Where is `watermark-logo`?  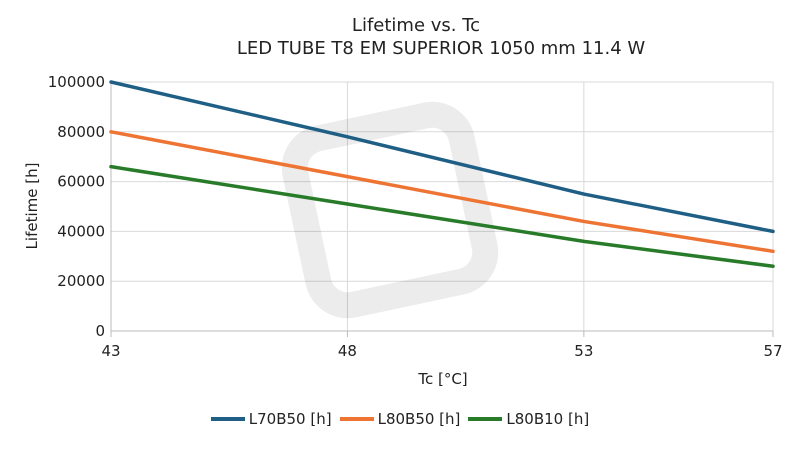
watermark-logo is located at coordinates (390, 210).